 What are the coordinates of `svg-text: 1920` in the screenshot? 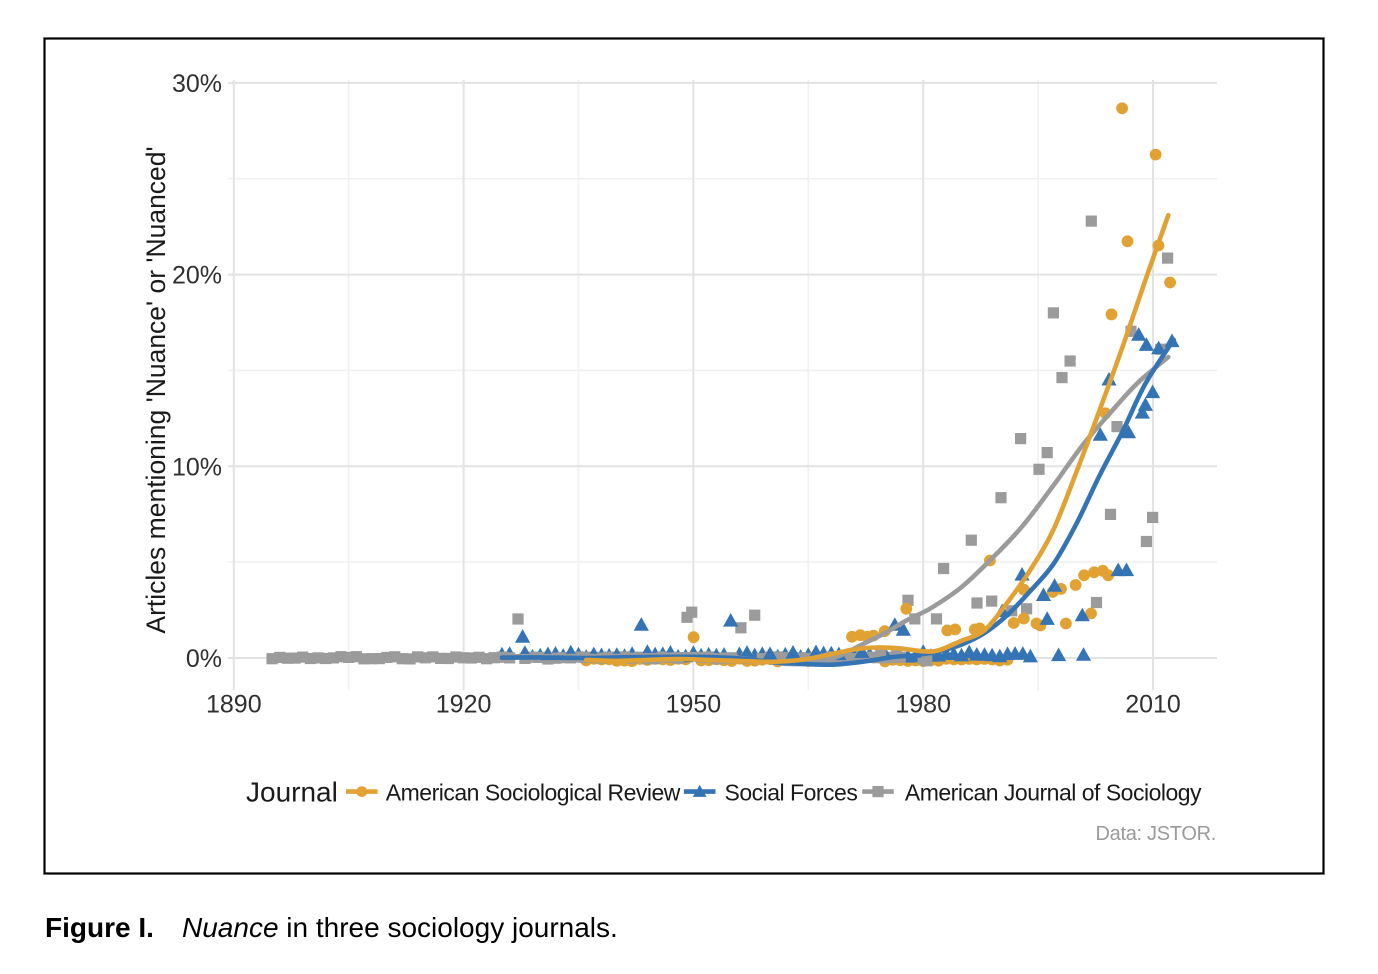 It's located at (464, 705).